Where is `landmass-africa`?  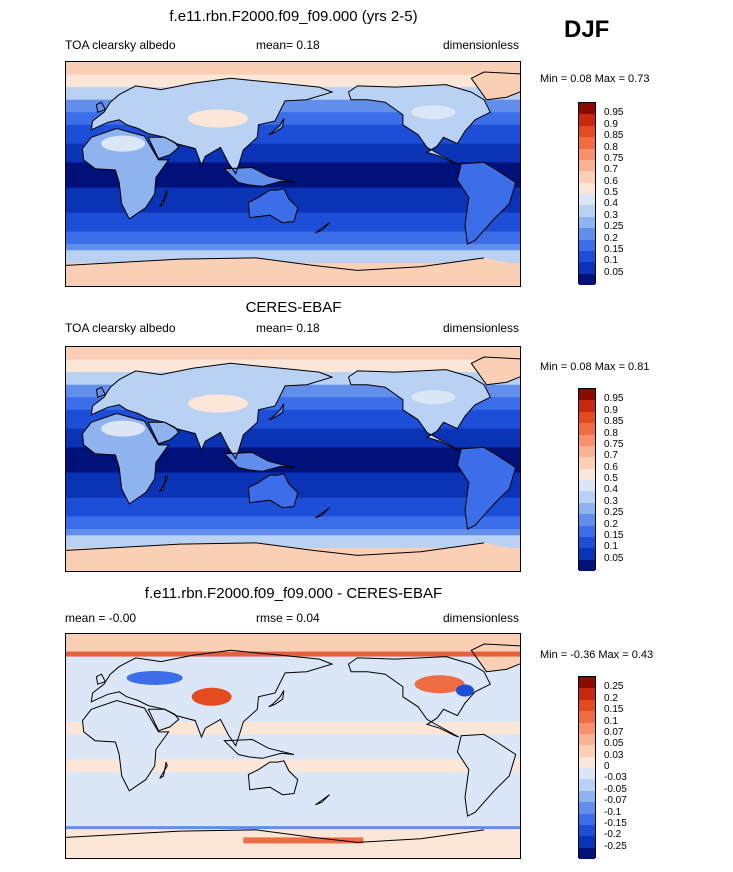 landmass-africa is located at coordinates (125, 458).